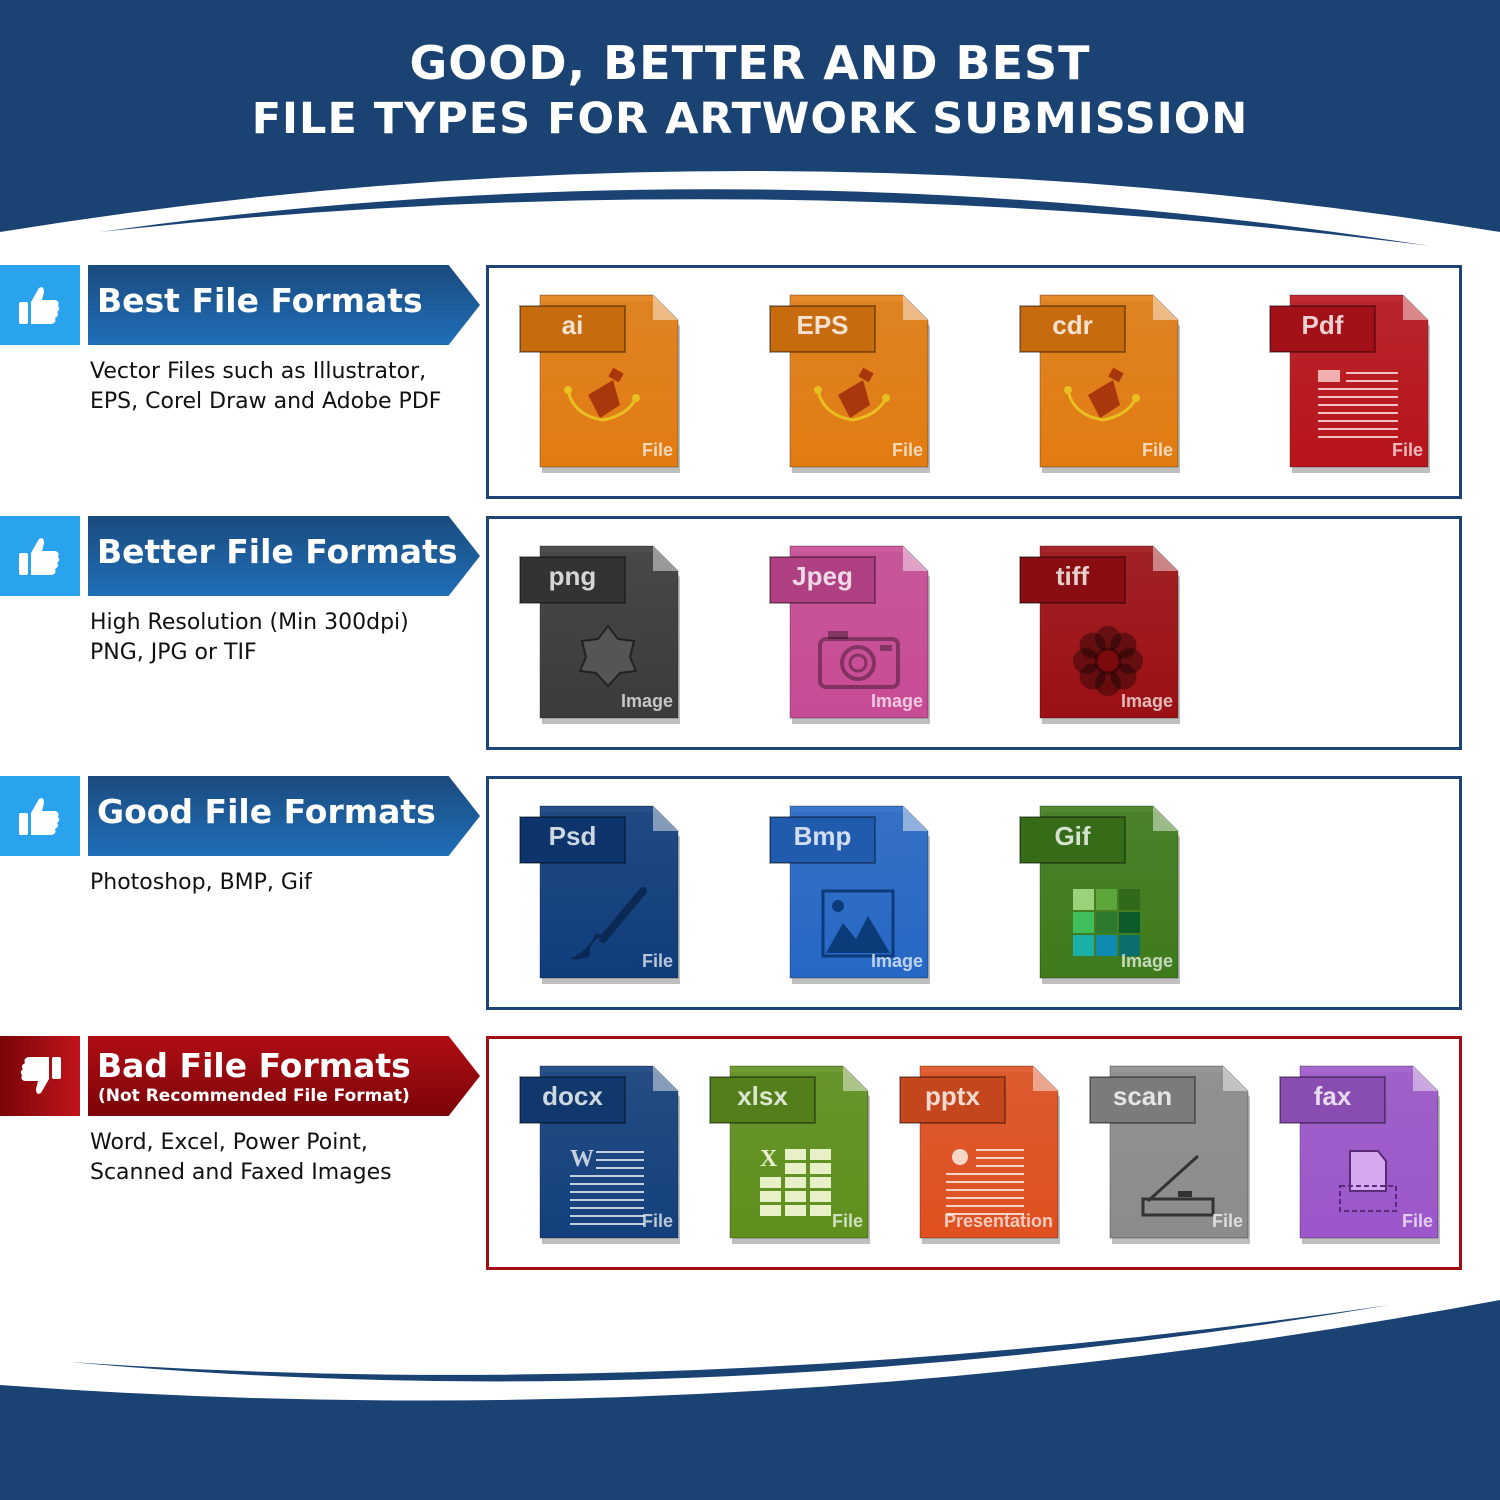 This screenshot has height=1500, width=1500. What do you see at coordinates (254, 1096) in the screenshot?
I see `section-subtitle: (Not Recommended File Format)` at bounding box center [254, 1096].